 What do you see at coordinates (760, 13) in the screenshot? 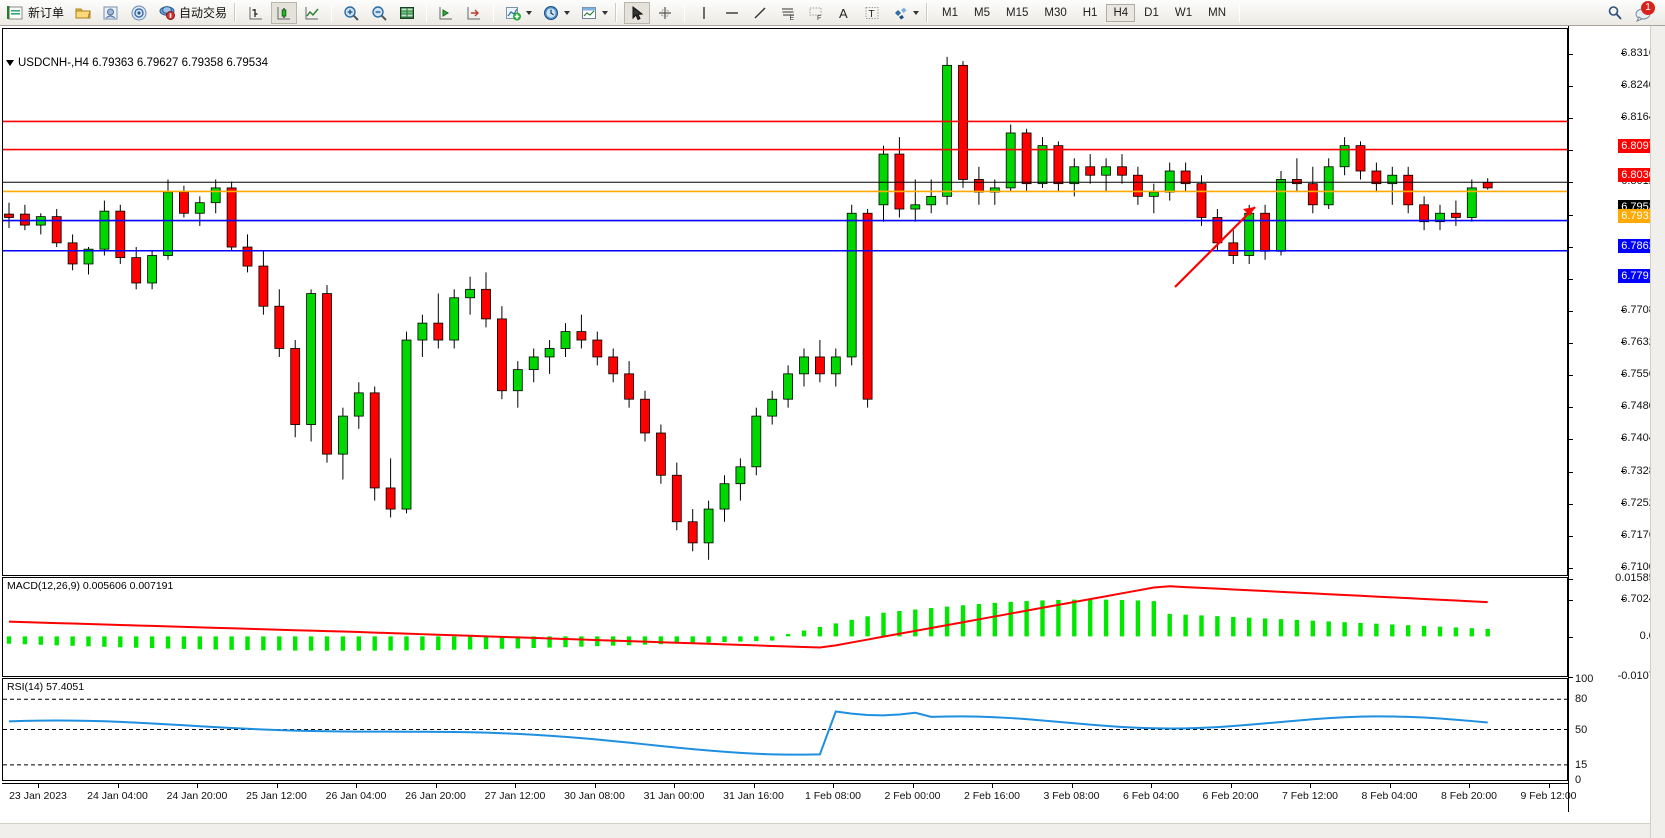
I see `trendline-tool-button` at bounding box center [760, 13].